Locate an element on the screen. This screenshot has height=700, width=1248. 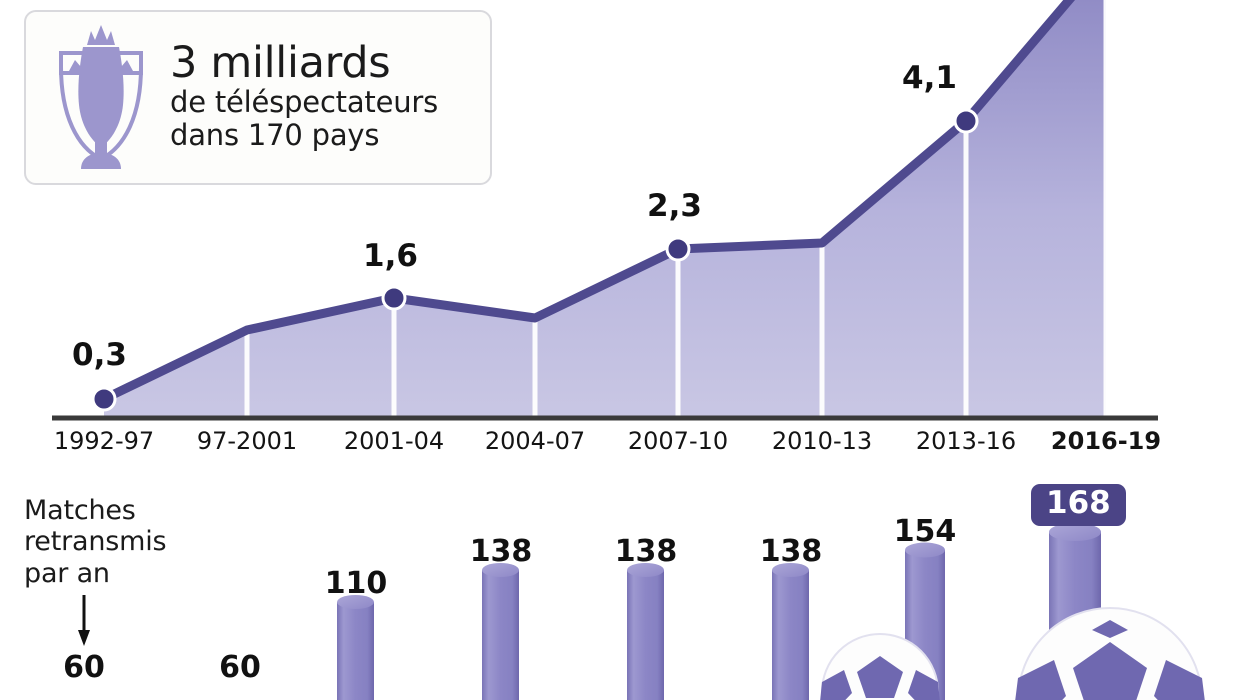
bar-chart-caption: Matches retransmis par an is located at coordinates (95, 542).